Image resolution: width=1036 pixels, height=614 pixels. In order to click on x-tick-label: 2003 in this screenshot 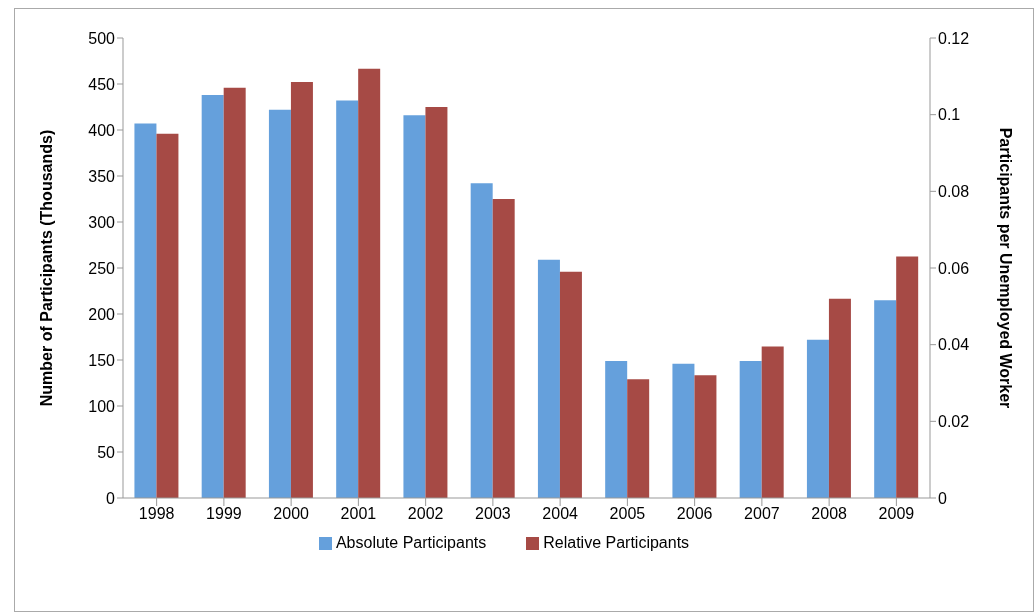, I will do `click(493, 514)`.